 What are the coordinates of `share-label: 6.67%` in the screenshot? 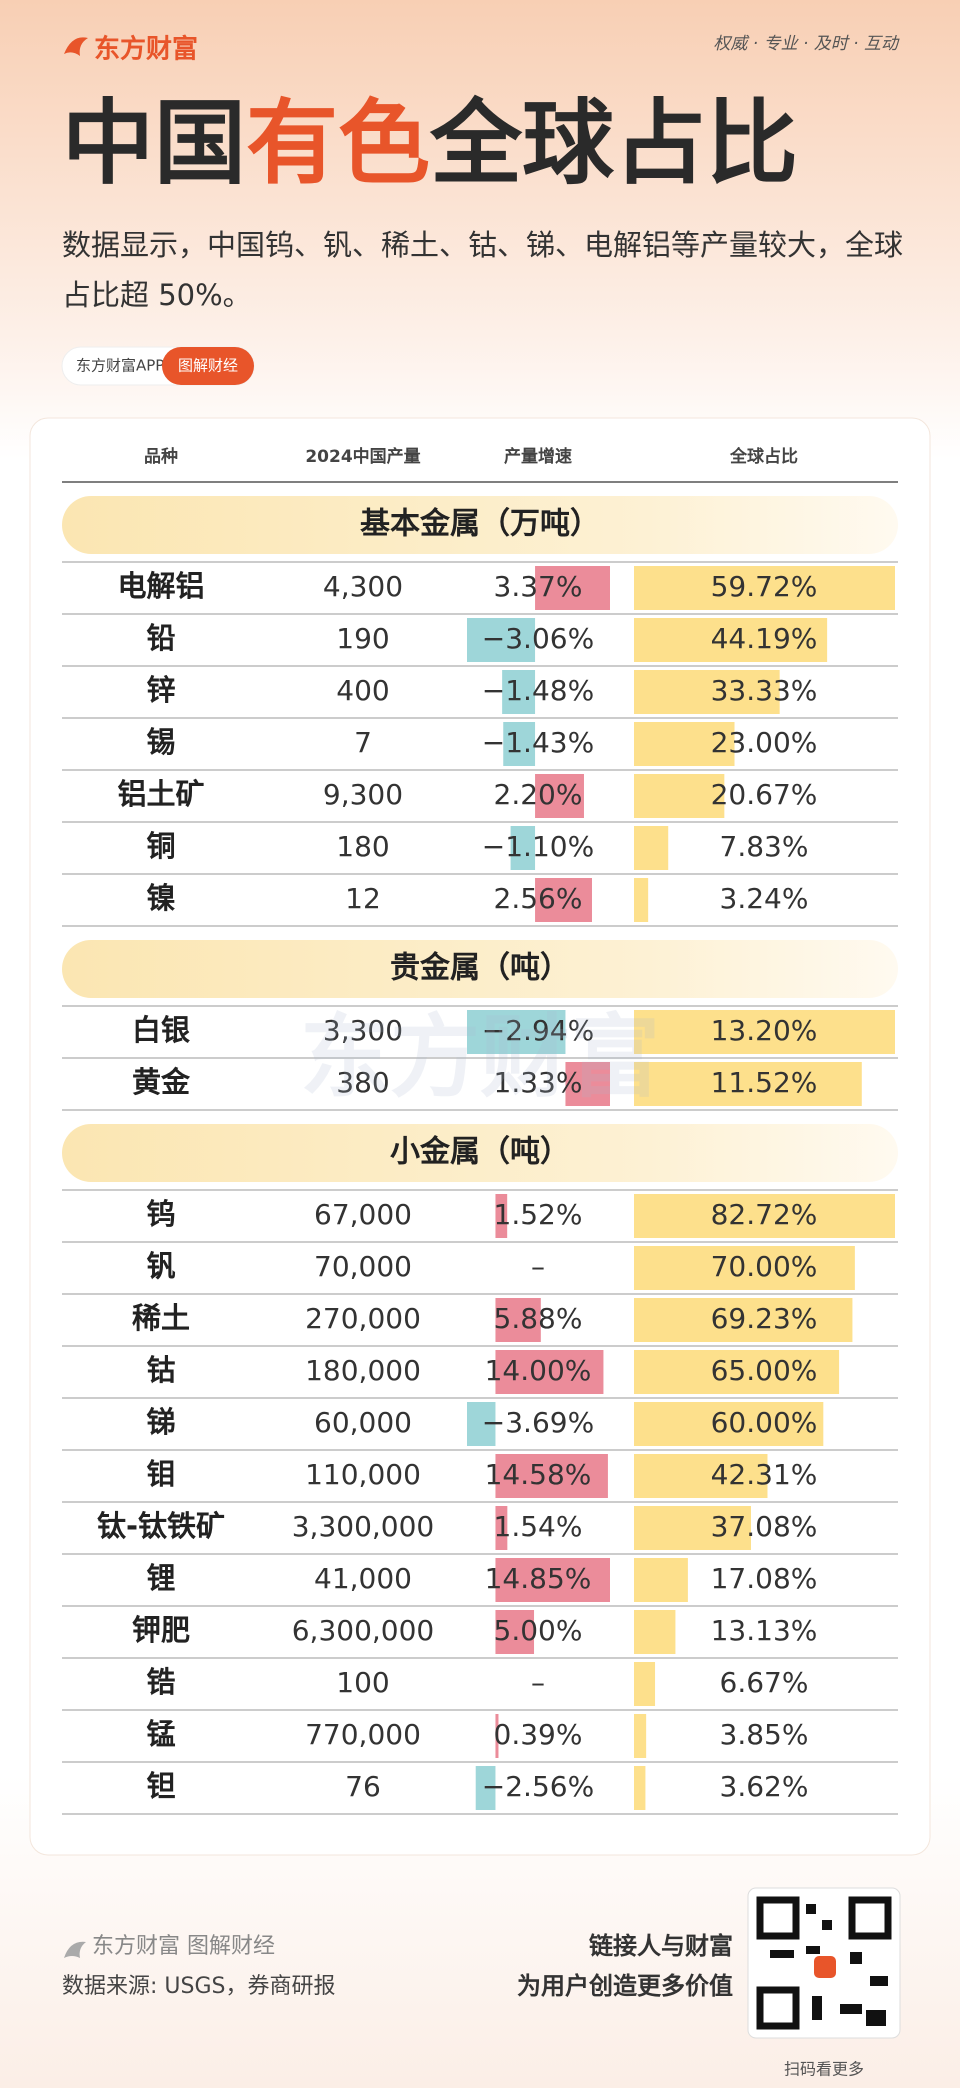 It's located at (764, 1682).